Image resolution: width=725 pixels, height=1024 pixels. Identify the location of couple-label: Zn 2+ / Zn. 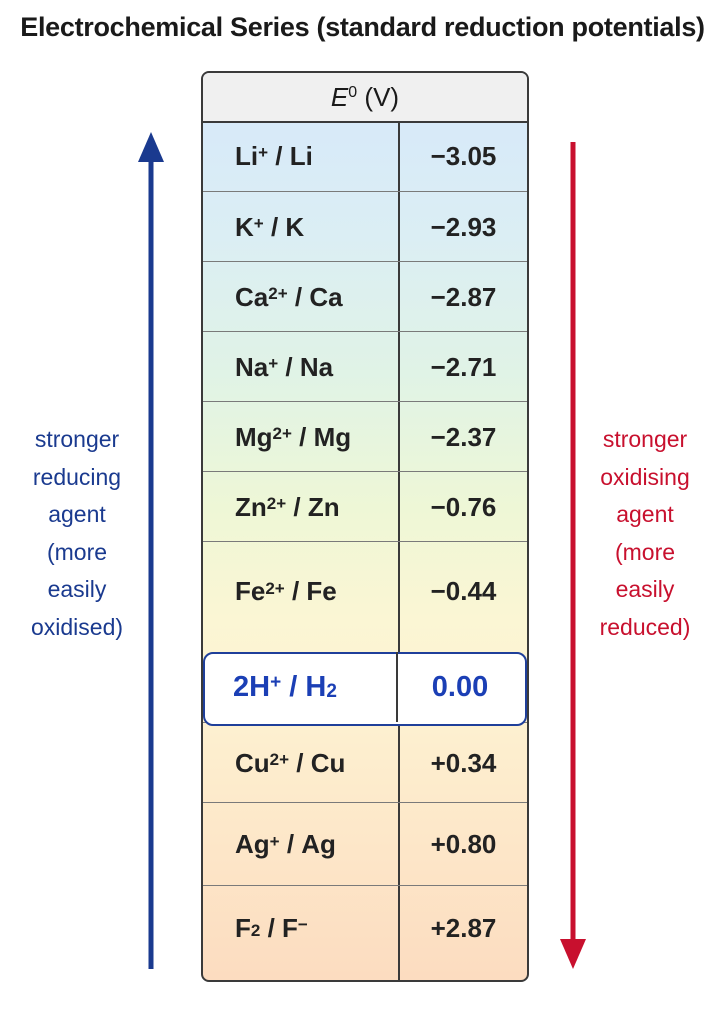
(287, 507).